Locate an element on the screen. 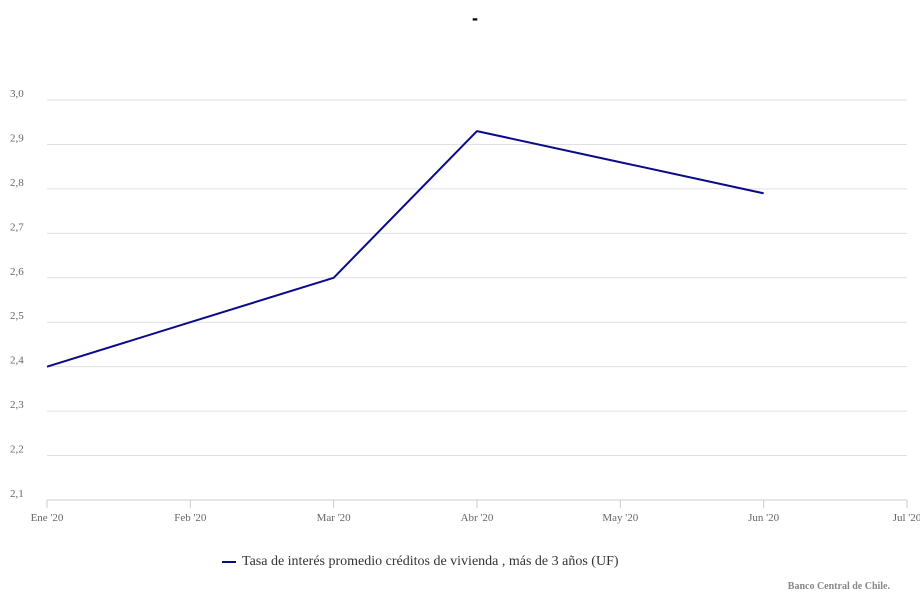  y-tick-label: 3,0 is located at coordinates (17, 94).